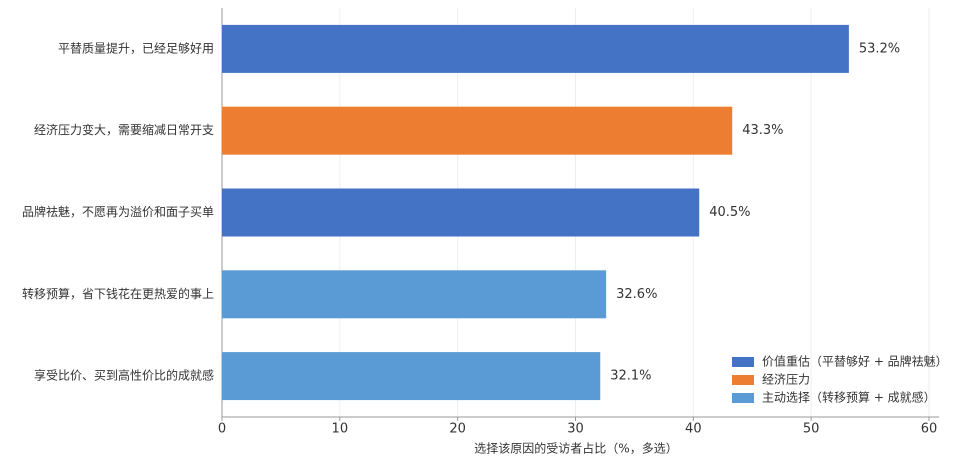 The image size is (960, 463). Describe the element at coordinates (929, 429) in the screenshot. I see `x-tick-label: 60` at that location.